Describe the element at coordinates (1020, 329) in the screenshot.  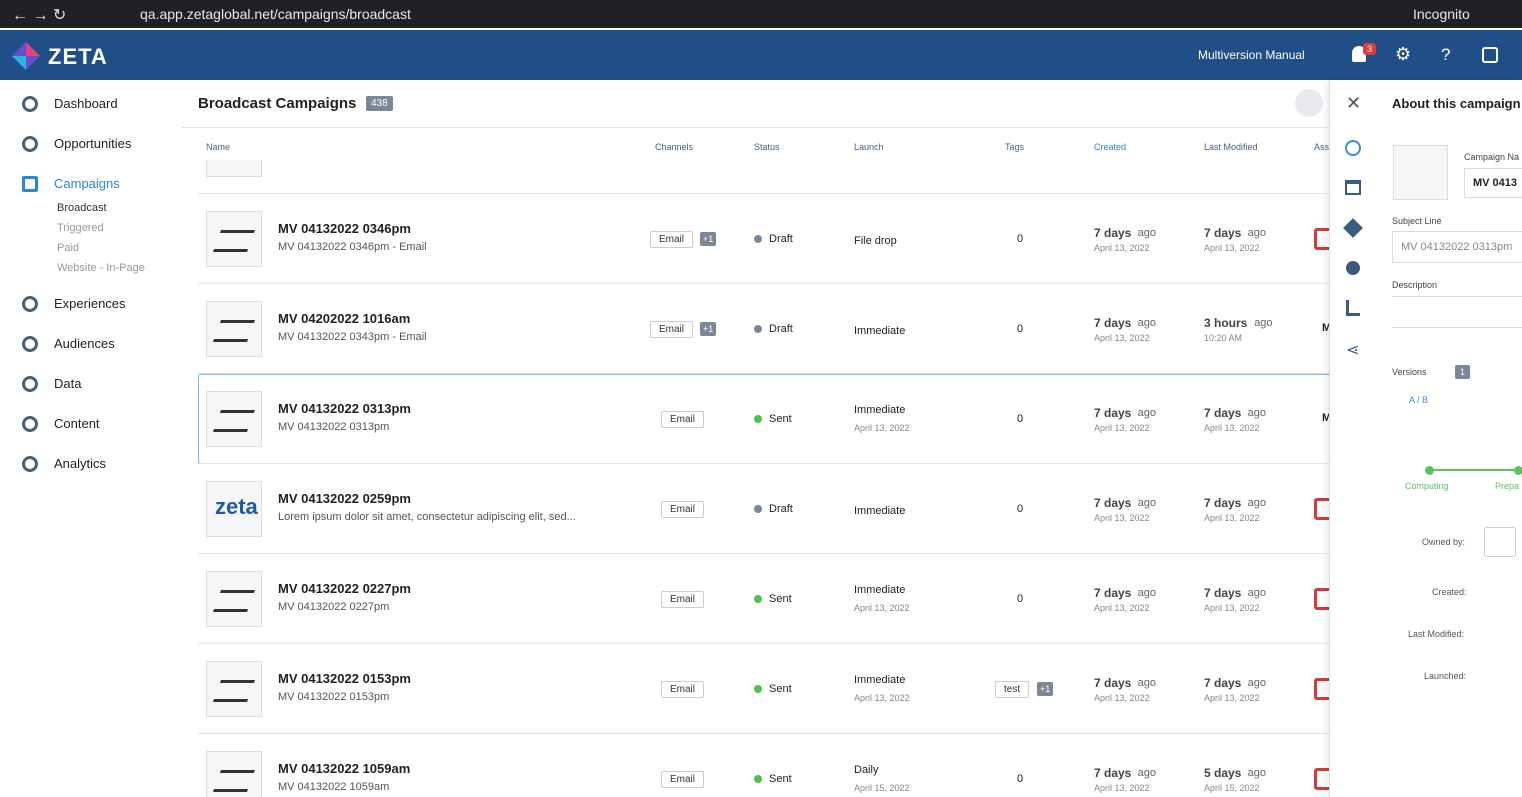
I see `tags: 0` at that location.